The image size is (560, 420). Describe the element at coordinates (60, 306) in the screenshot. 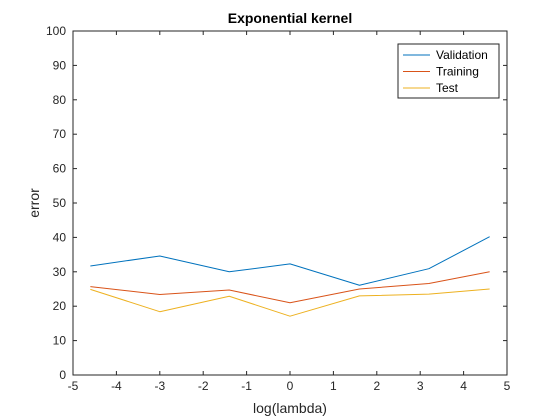

I see `y-tick-label: 20` at that location.